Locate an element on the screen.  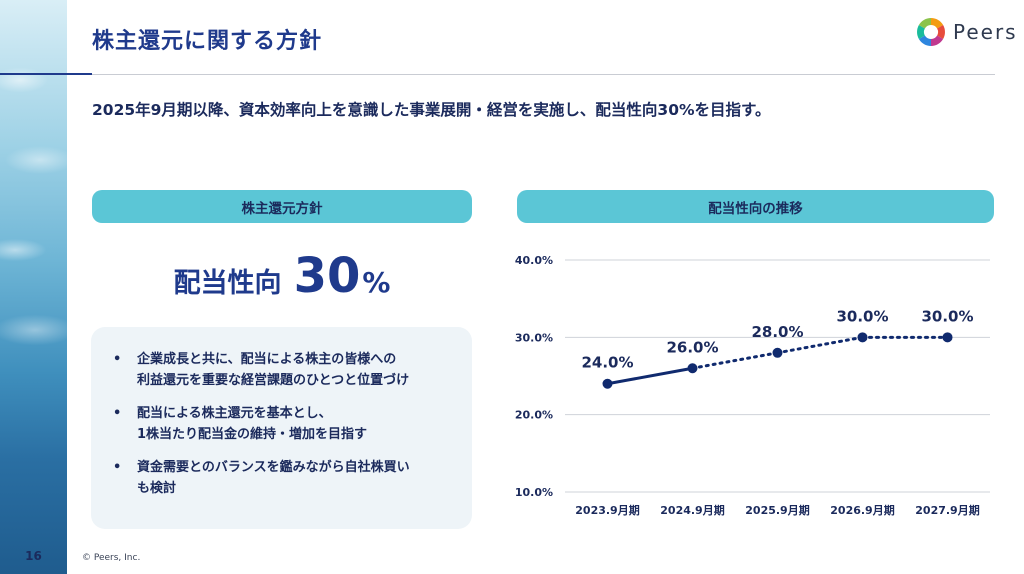
payout-trend-header: 配当性向の推移 is located at coordinates (755, 206).